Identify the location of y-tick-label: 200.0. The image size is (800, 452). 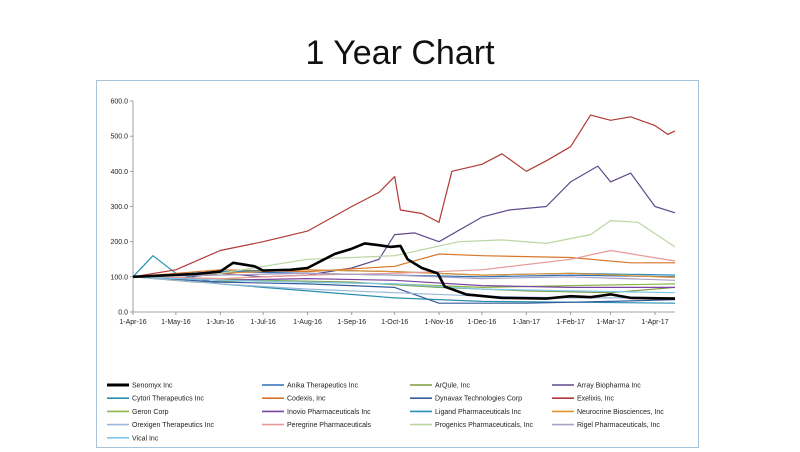
(119, 242).